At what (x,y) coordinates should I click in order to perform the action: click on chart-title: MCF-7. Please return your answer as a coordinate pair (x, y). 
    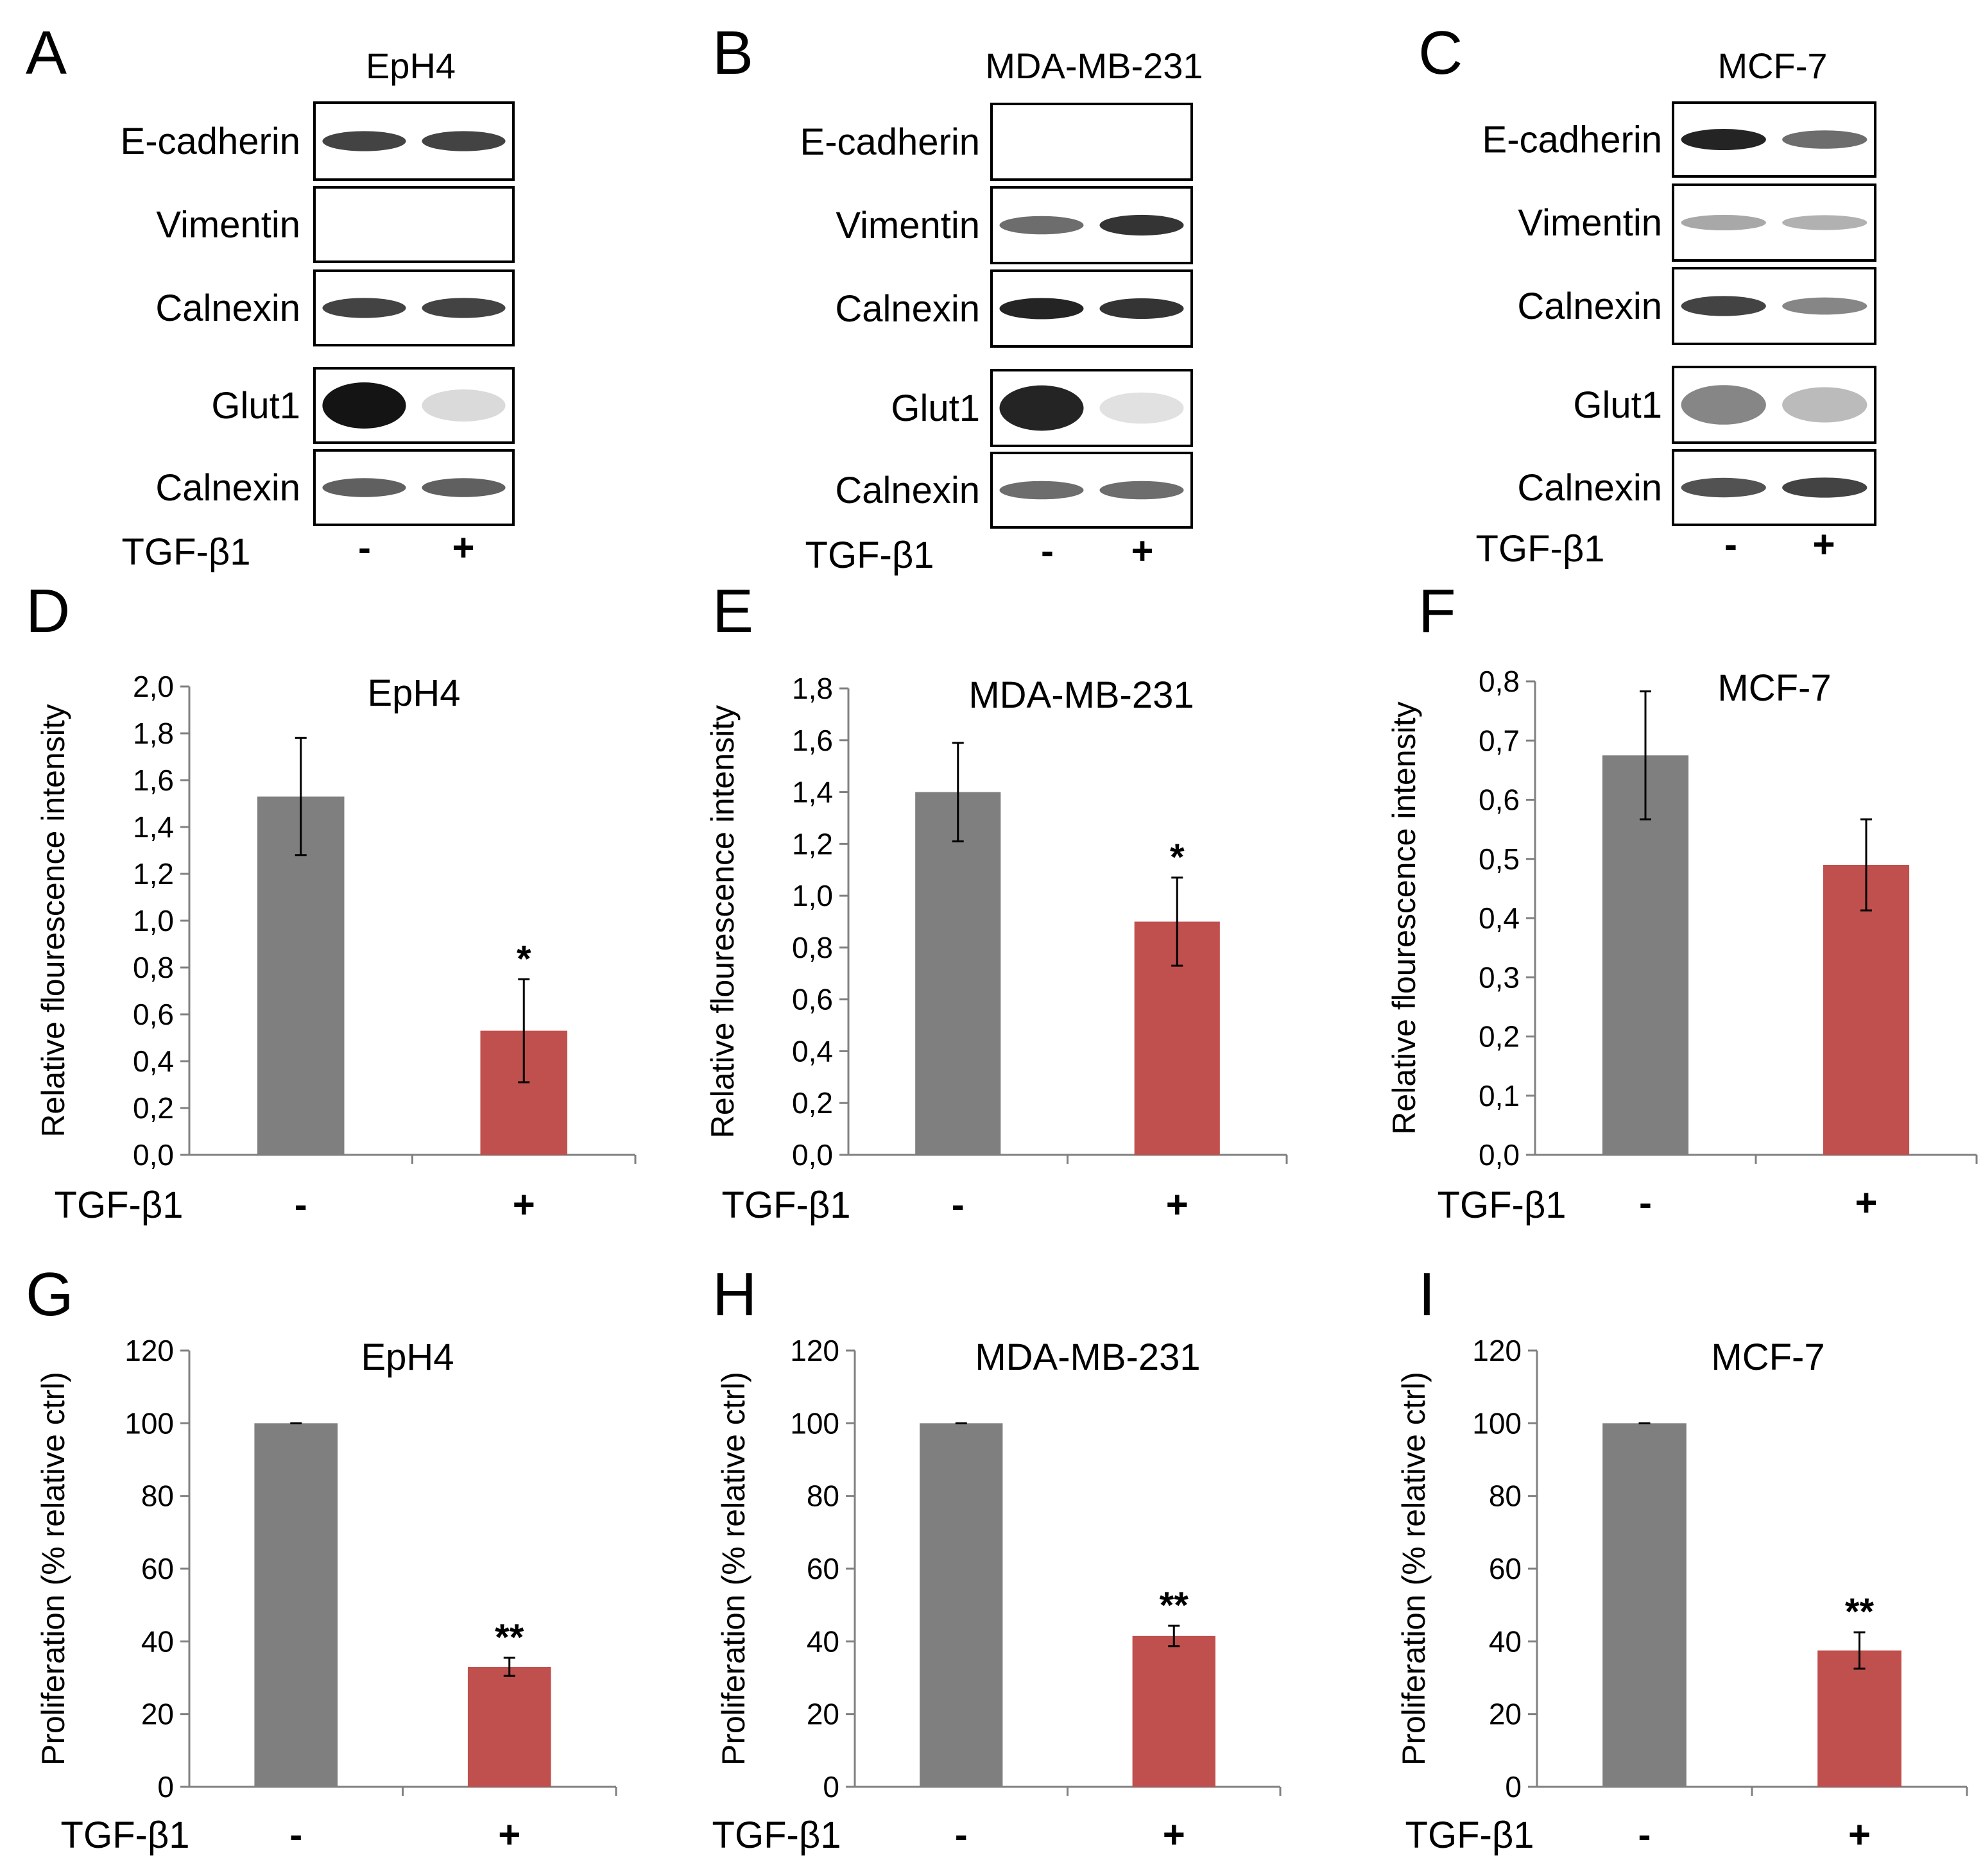
    Looking at the image, I should click on (1774, 688).